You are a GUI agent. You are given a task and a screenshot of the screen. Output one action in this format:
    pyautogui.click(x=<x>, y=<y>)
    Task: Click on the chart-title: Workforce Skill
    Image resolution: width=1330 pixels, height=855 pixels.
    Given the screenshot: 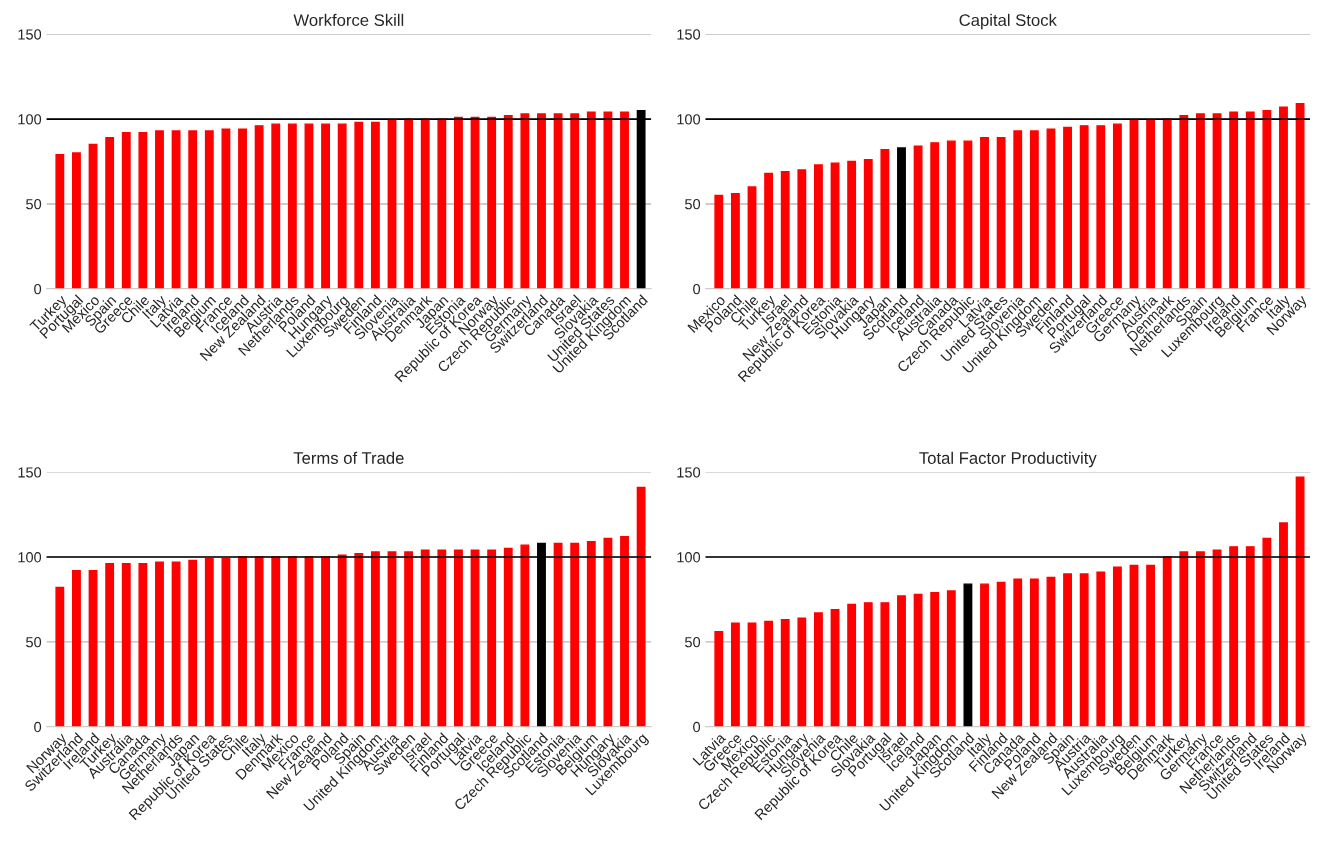 What is the action you would take?
    pyautogui.click(x=348, y=20)
    